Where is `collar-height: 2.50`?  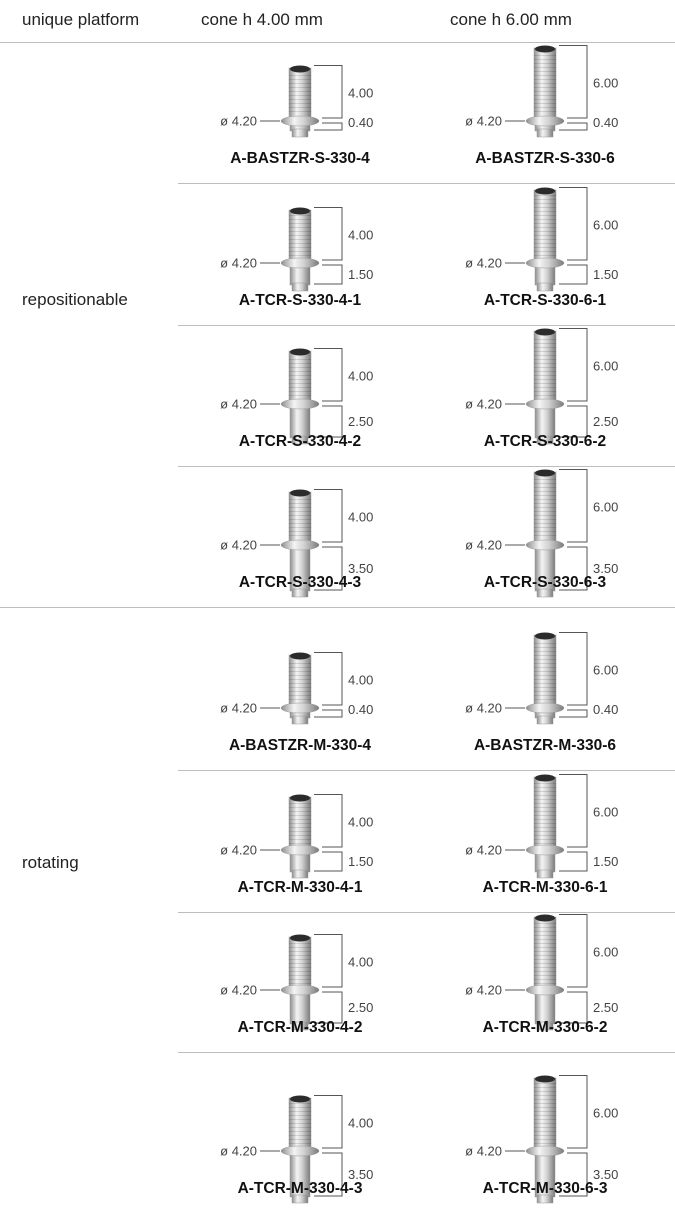
collar-height: 2.50 is located at coordinates (605, 421).